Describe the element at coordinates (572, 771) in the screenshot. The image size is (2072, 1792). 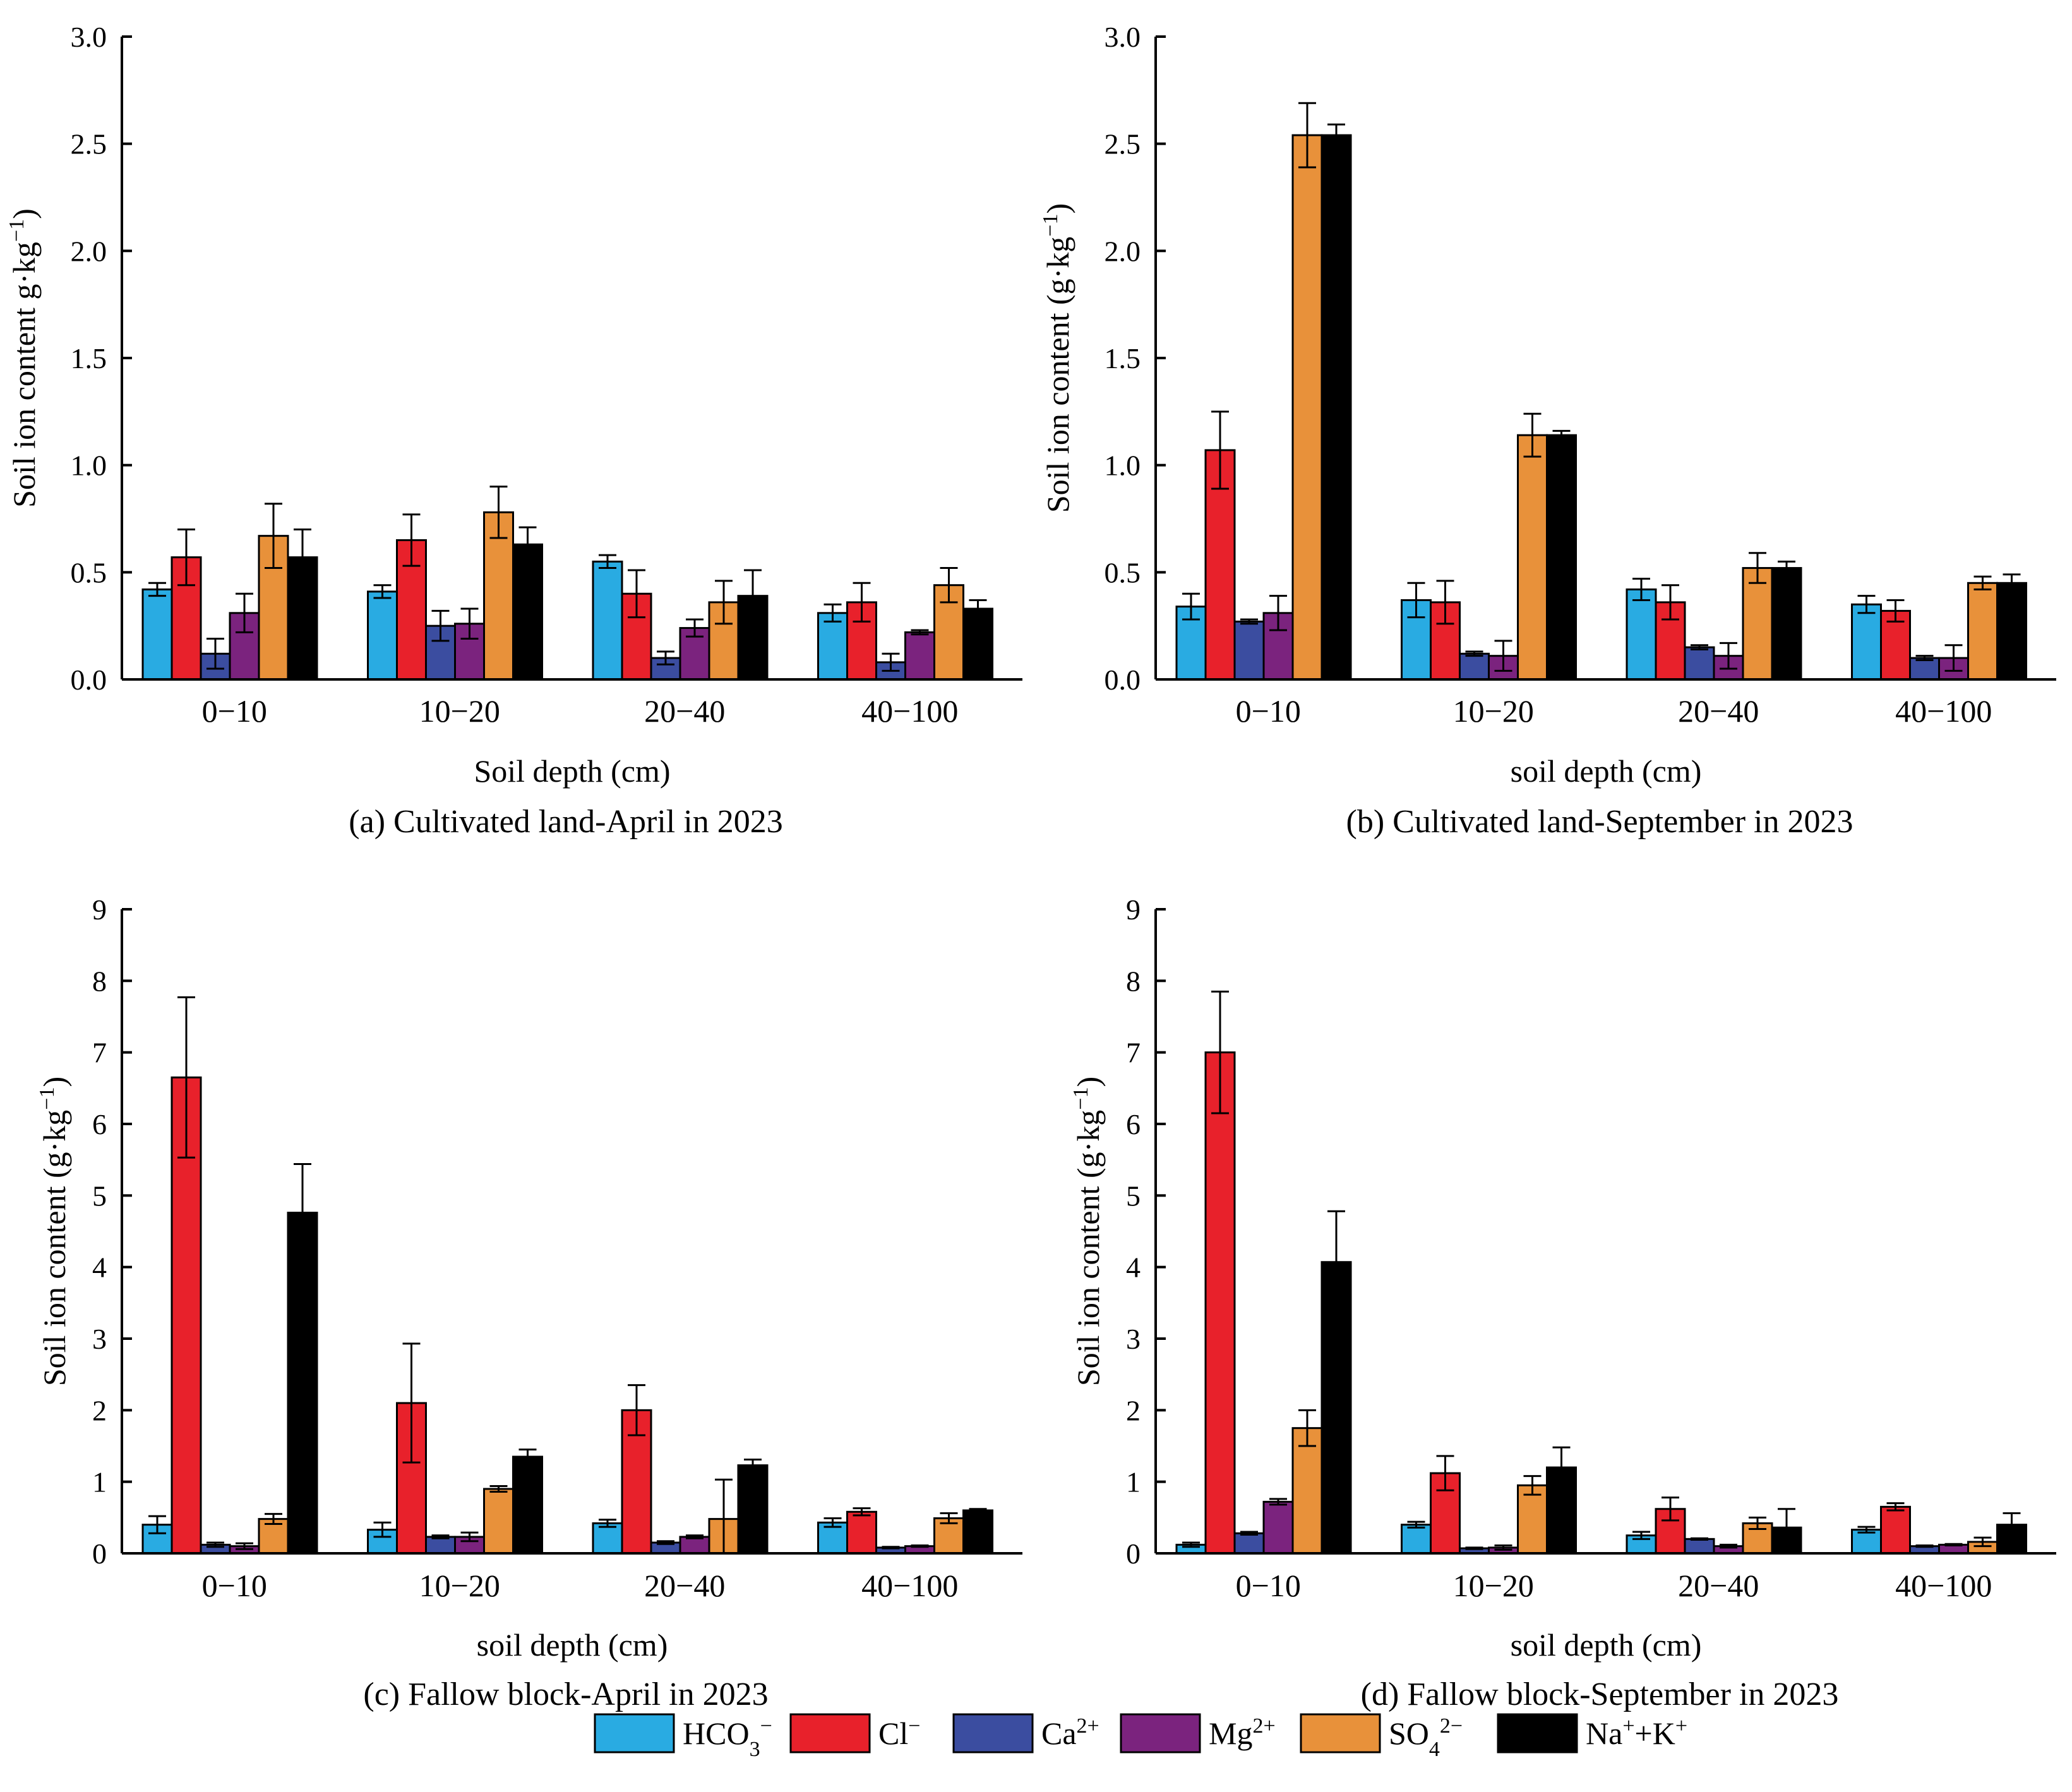
I see `x-axis-label: Soil depth (cm)` at that location.